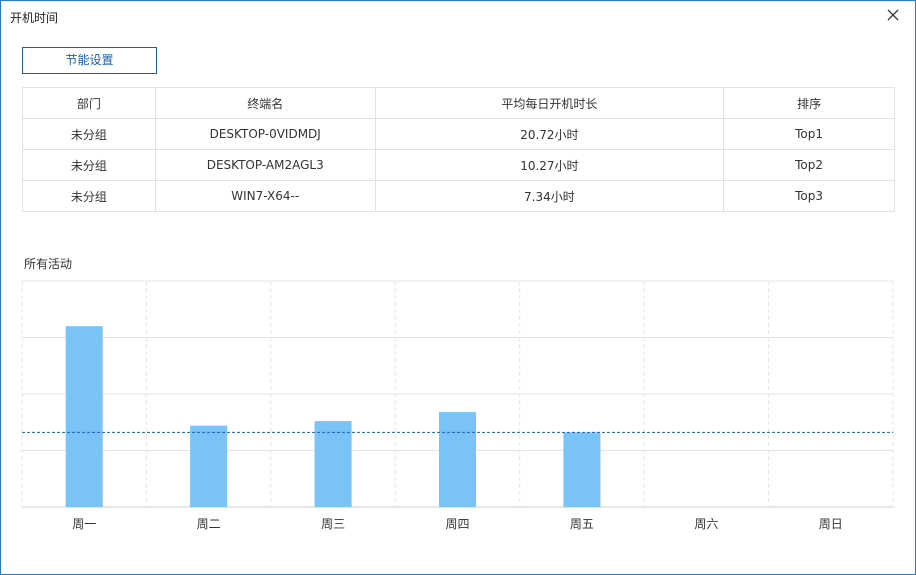 This screenshot has width=916, height=575. What do you see at coordinates (893, 15) in the screenshot?
I see `close-icon` at bounding box center [893, 15].